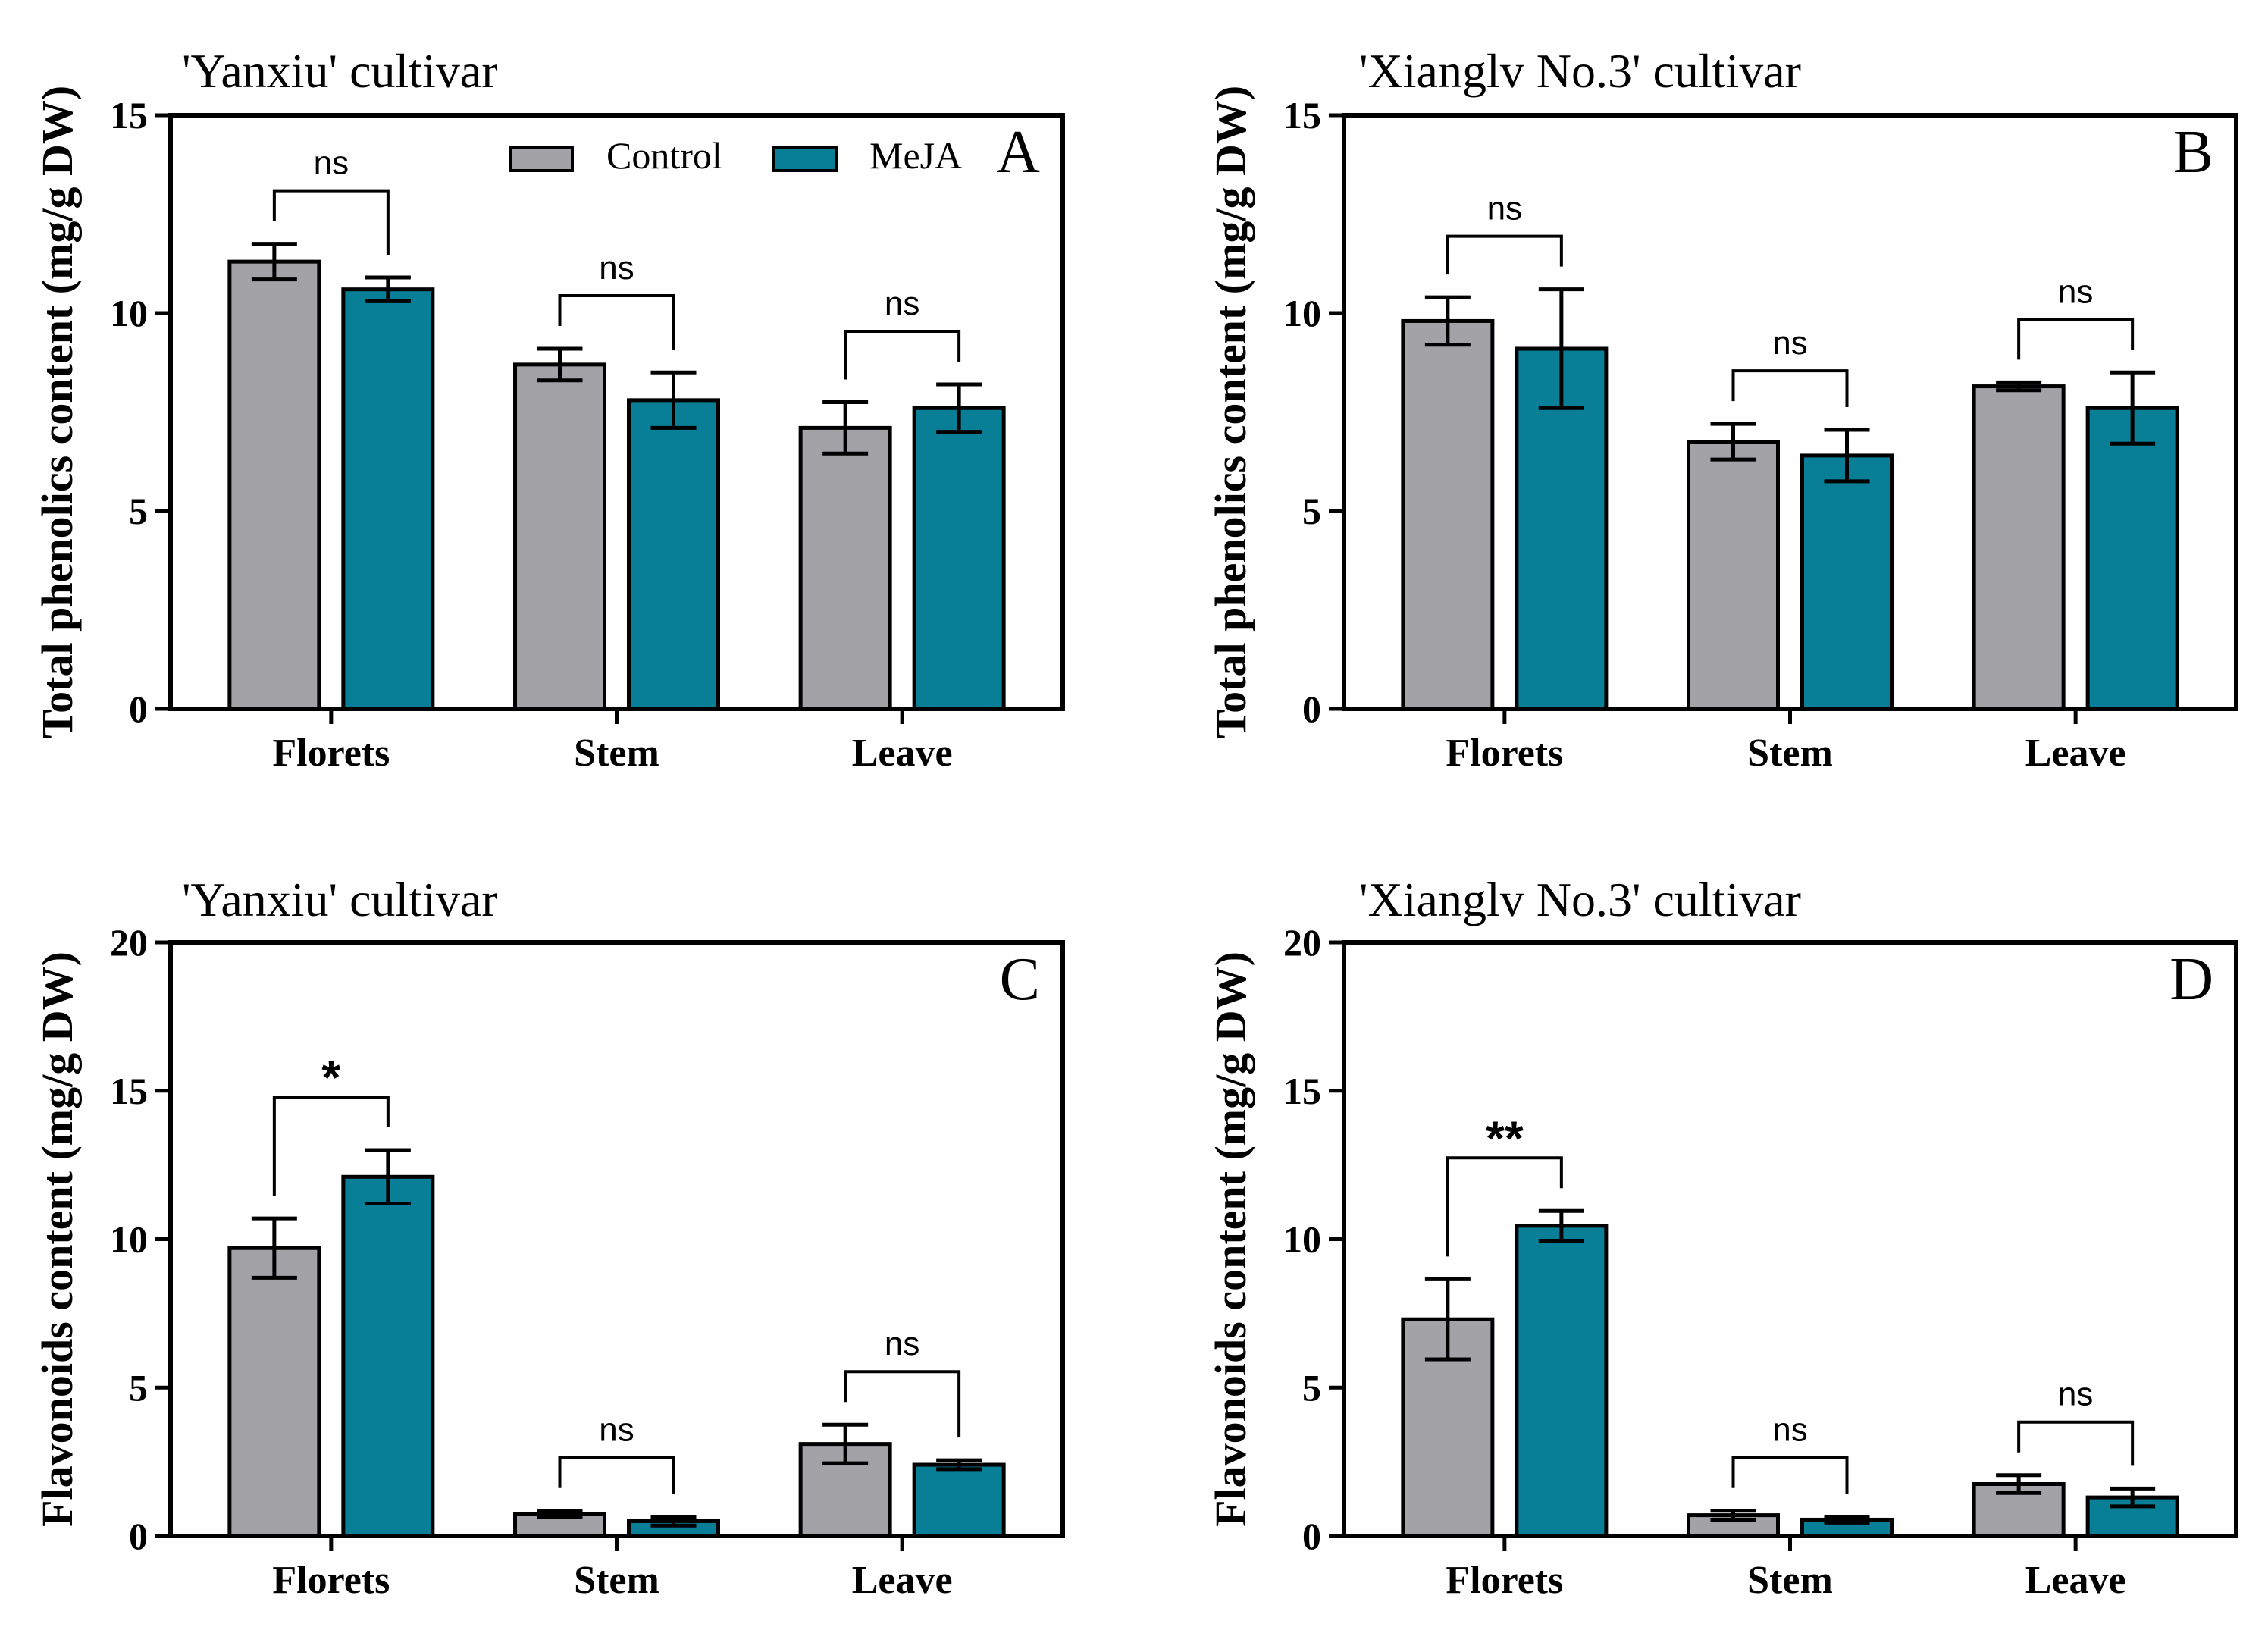  What do you see at coordinates (805, 159) in the screenshot?
I see `legend-swatch-meja` at bounding box center [805, 159].